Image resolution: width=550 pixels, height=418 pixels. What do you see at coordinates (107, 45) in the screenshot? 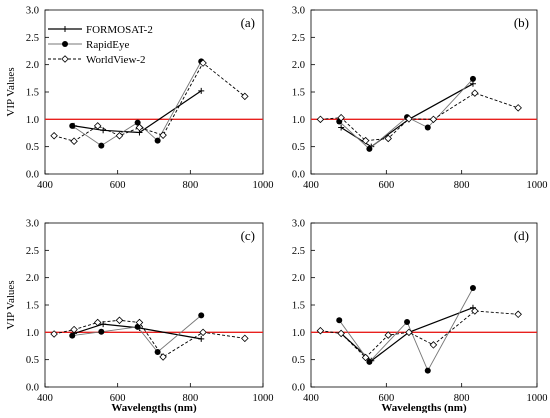
I see `legend-label-rapideye: RapidEye` at bounding box center [107, 45].